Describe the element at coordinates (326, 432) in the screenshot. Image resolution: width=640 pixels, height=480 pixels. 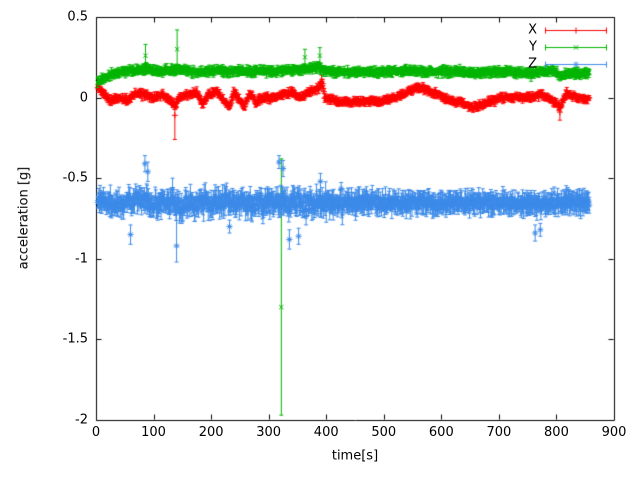
I see `x-tick-label: 400` at that location.